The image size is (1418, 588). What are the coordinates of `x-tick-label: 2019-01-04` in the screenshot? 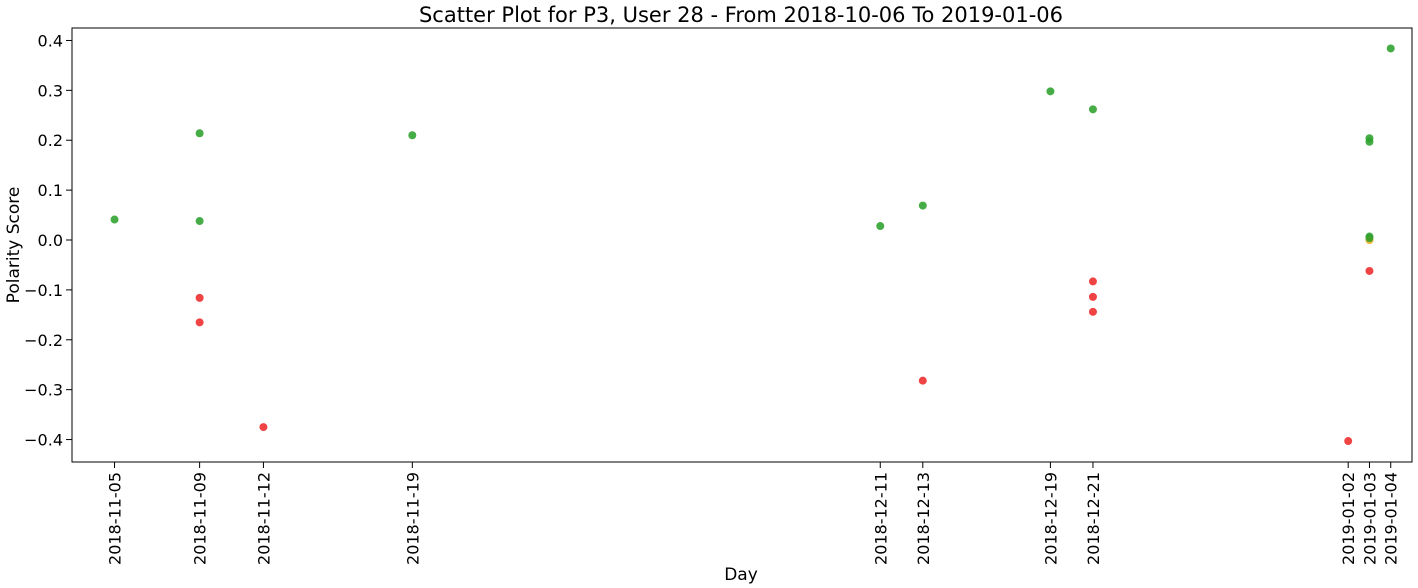 It's located at (1391, 518).